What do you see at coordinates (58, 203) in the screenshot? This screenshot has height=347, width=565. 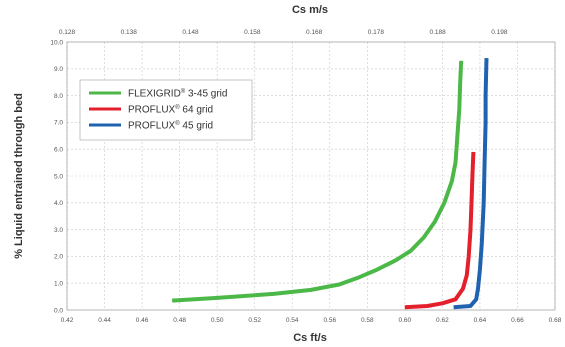 I see `y-tick-label: 4.0` at bounding box center [58, 203].